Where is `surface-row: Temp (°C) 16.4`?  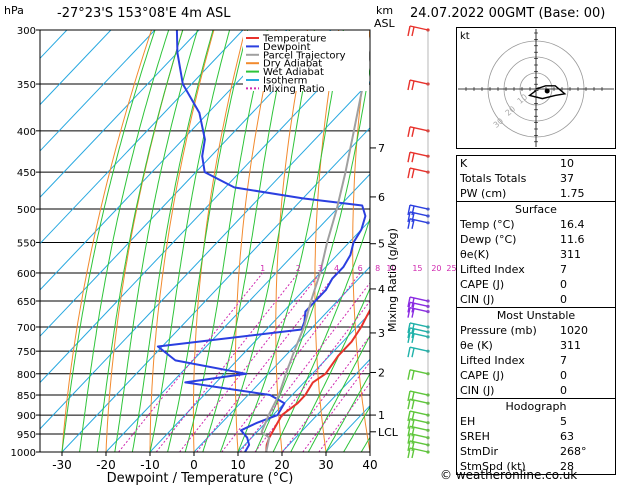
surface-row: Temp (°C) 16.4 is located at coordinates (536, 224).